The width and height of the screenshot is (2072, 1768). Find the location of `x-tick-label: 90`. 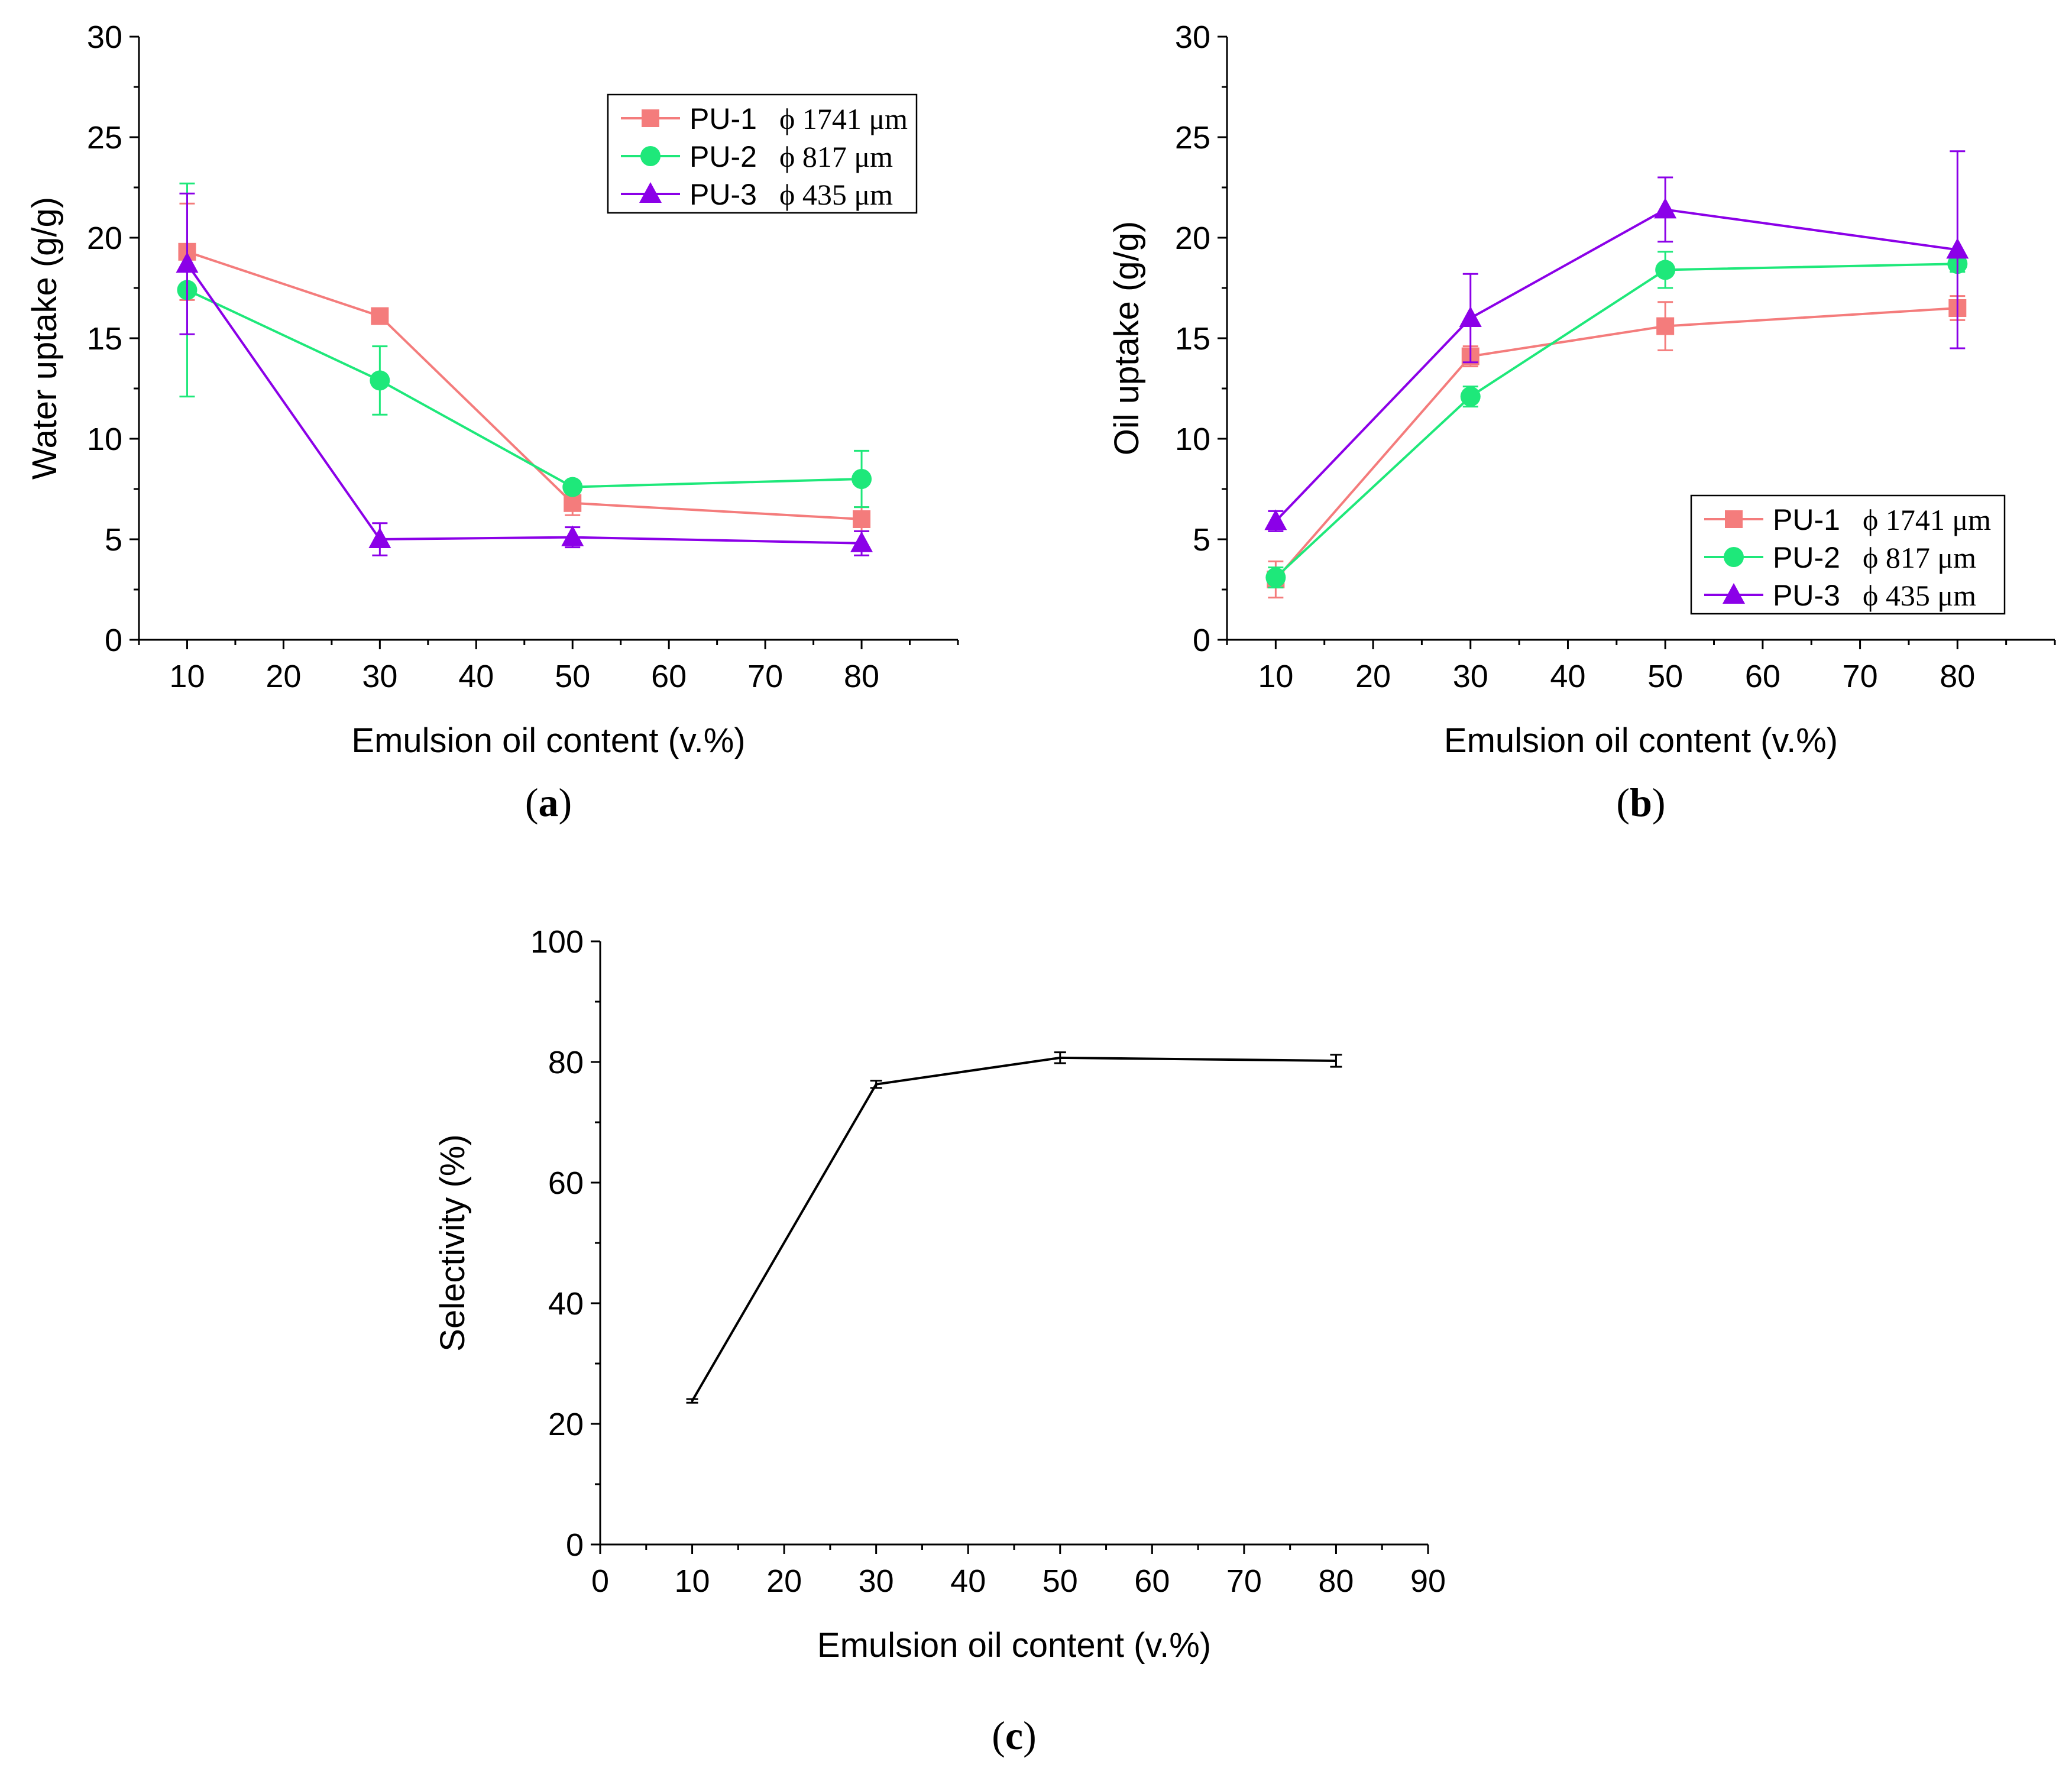

x-tick-label: 90 is located at coordinates (1428, 1581).